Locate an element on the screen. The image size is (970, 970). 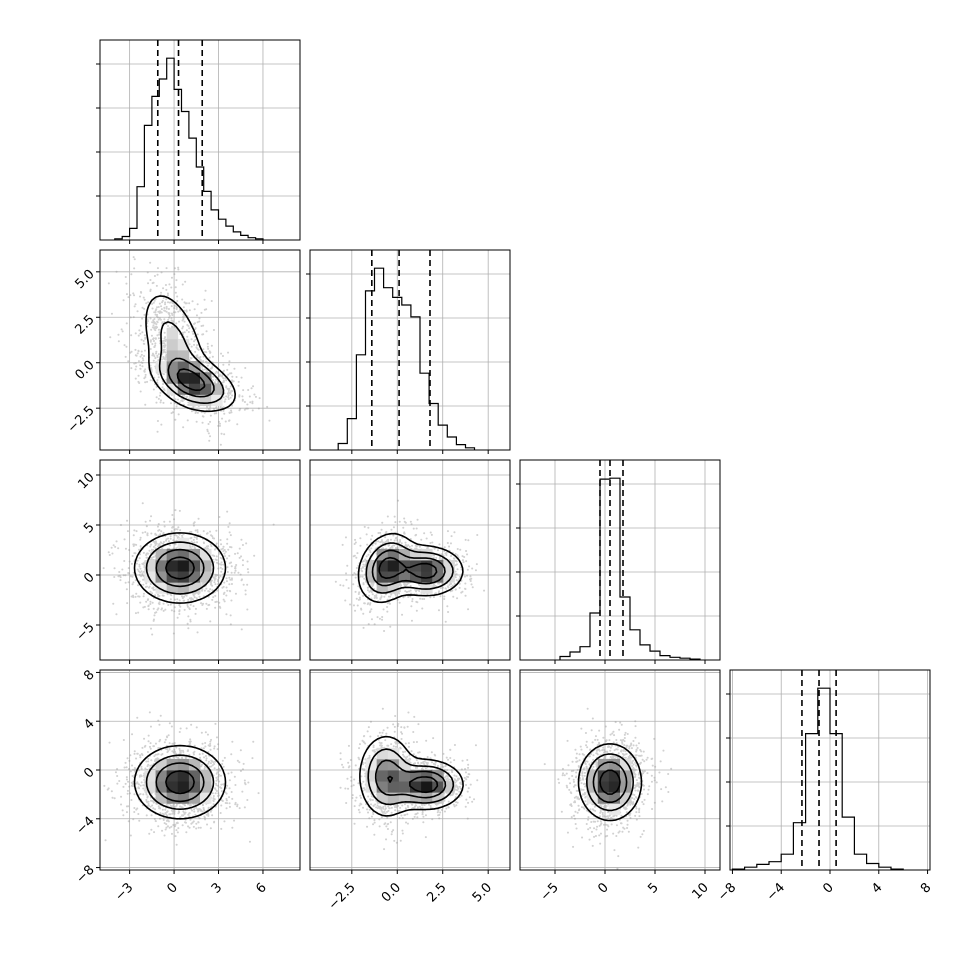
histogram-panel-3: −8 −4 0 4 8 is located at coordinates (824, 786).